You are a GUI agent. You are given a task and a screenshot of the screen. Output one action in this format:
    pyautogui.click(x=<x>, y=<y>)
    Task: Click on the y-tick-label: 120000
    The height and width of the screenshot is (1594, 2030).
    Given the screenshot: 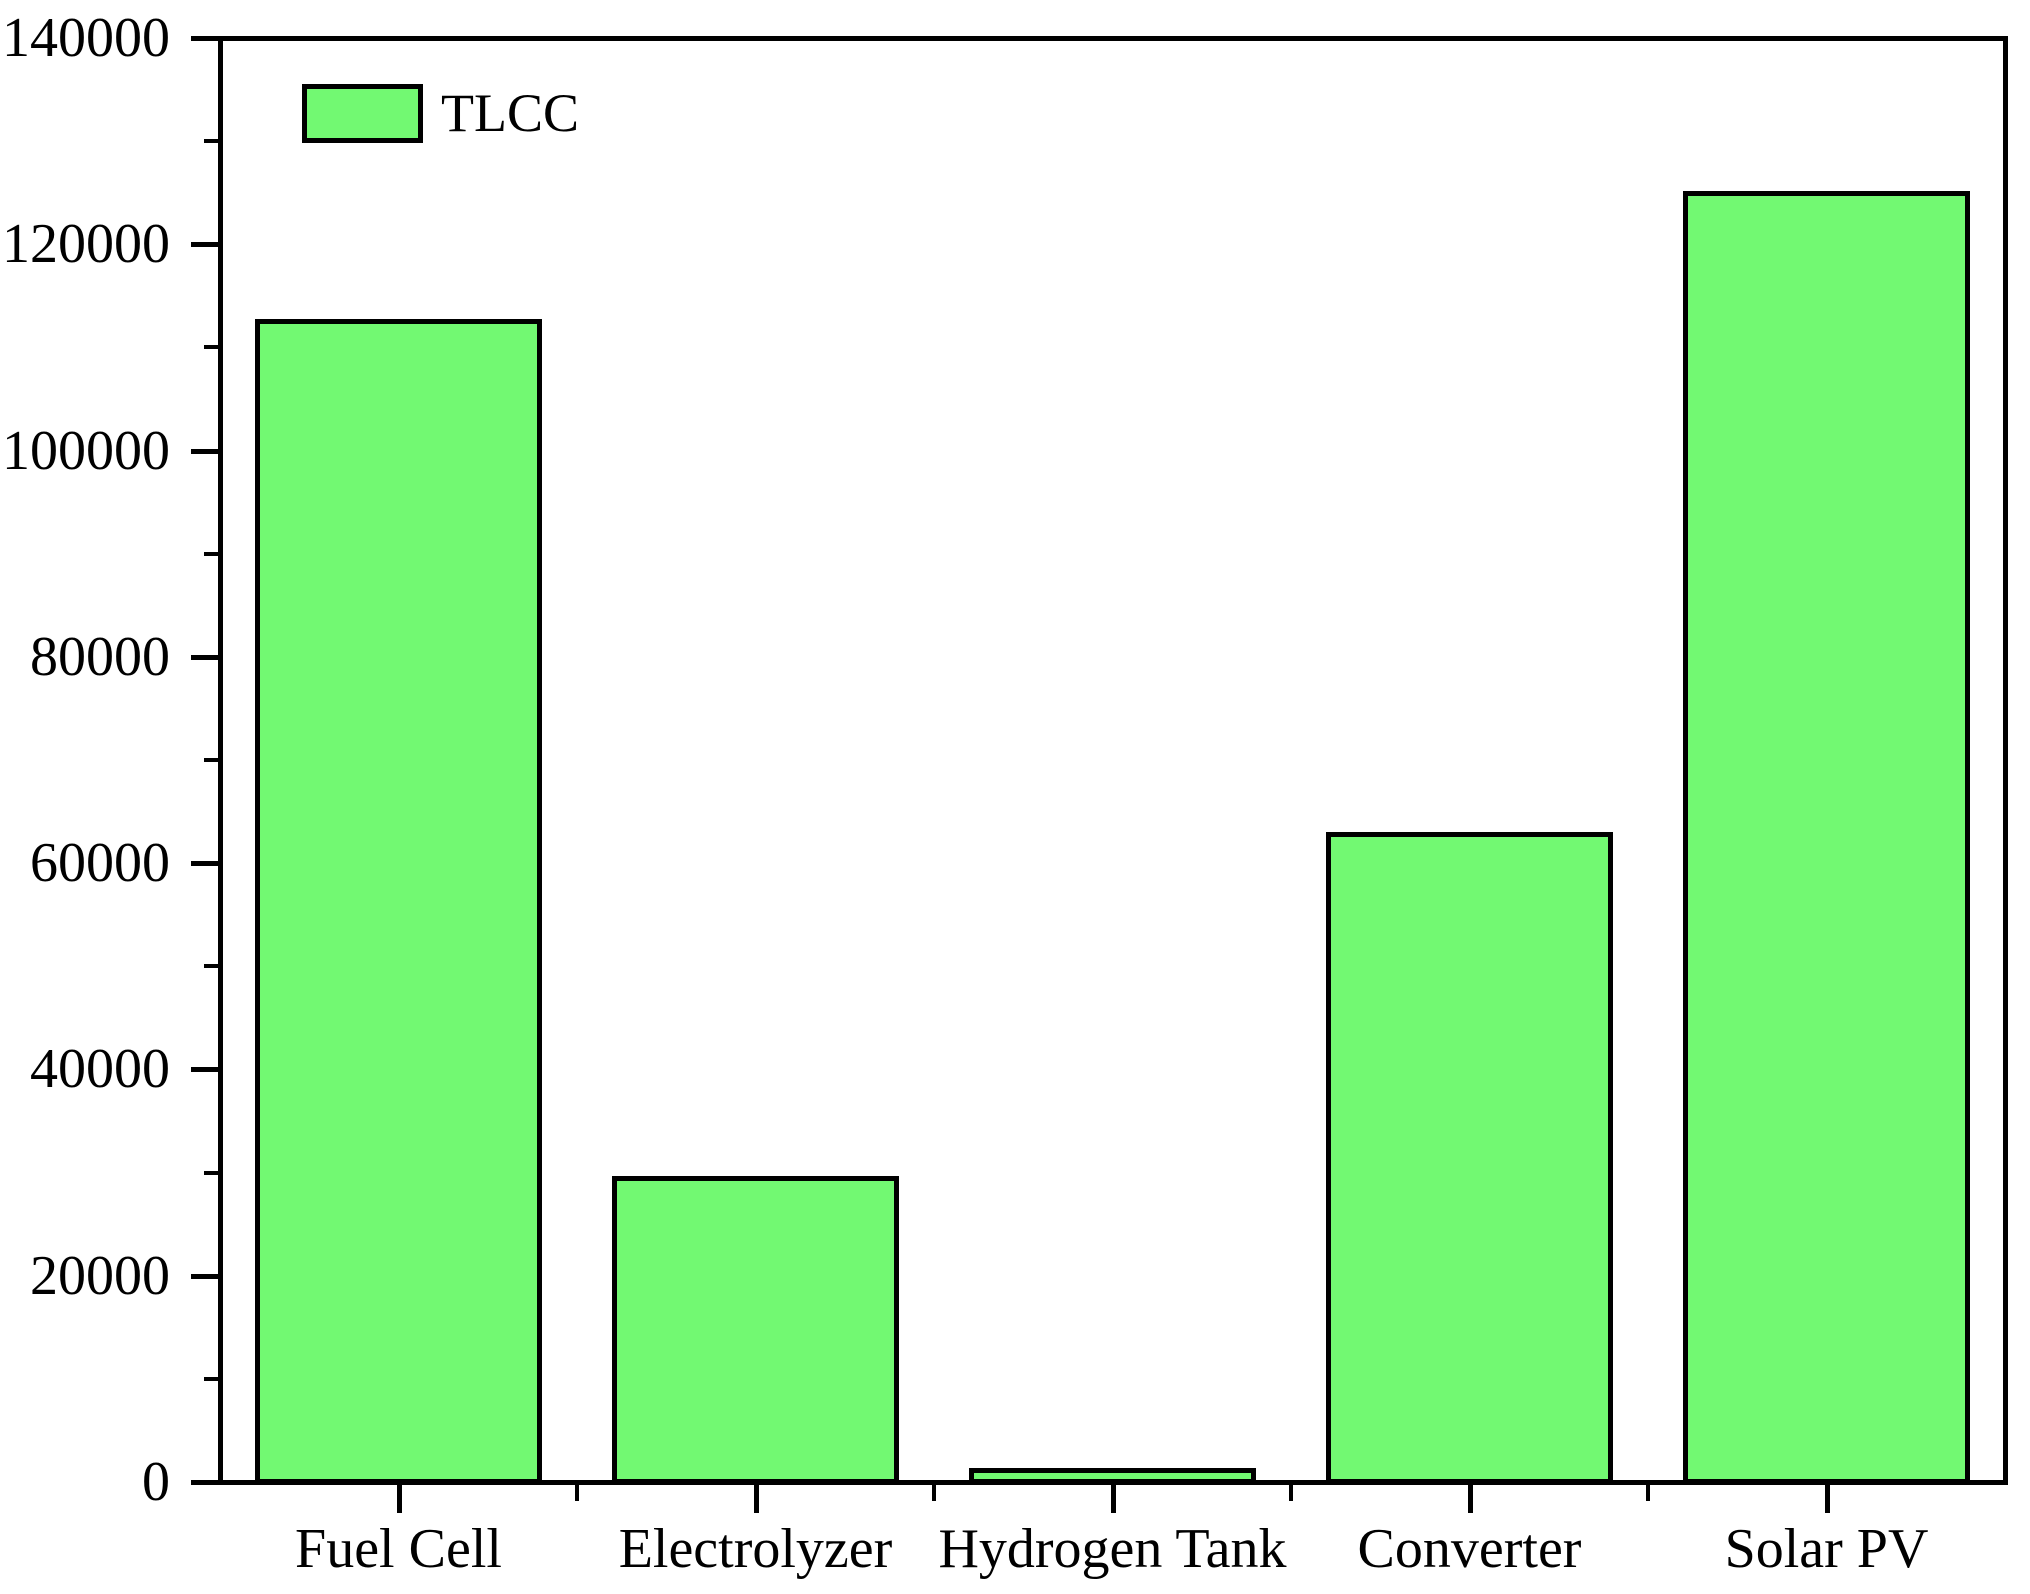 What is the action you would take?
    pyautogui.click(x=86, y=244)
    